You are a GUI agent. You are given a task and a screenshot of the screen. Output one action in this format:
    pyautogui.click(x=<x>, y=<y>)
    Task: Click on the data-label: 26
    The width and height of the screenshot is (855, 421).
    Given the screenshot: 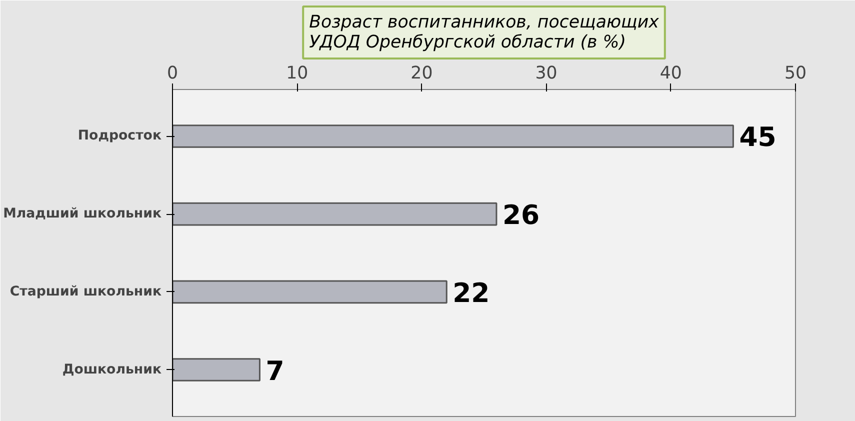 What is the action you would take?
    pyautogui.click(x=521, y=216)
    